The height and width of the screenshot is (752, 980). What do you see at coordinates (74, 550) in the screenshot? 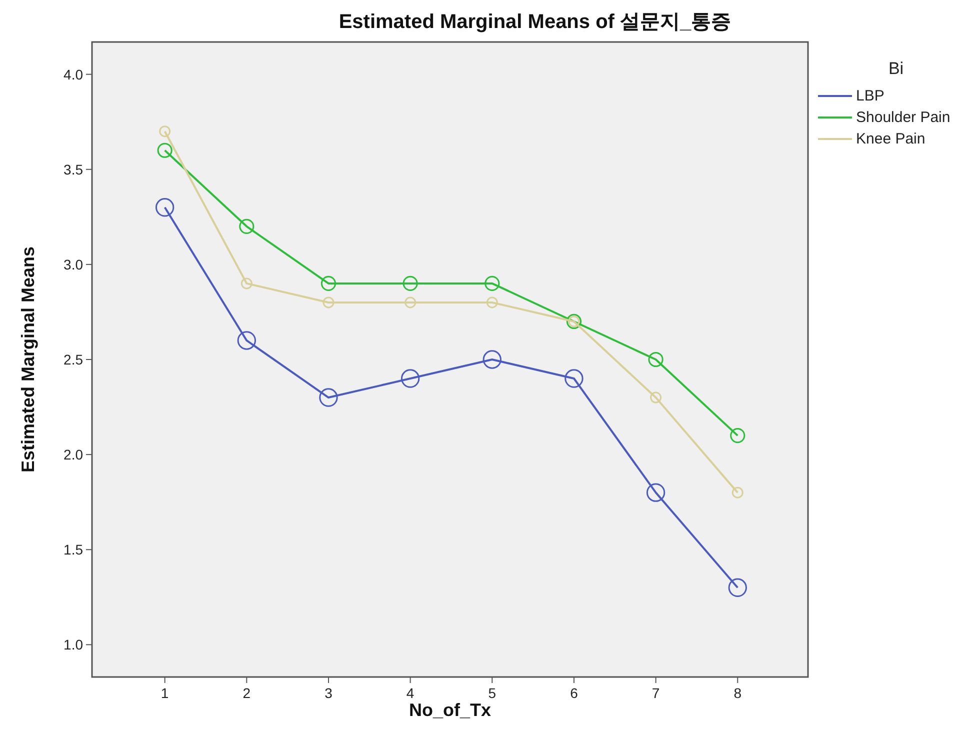
I see `y-tick-label: 1.5` at bounding box center [74, 550].